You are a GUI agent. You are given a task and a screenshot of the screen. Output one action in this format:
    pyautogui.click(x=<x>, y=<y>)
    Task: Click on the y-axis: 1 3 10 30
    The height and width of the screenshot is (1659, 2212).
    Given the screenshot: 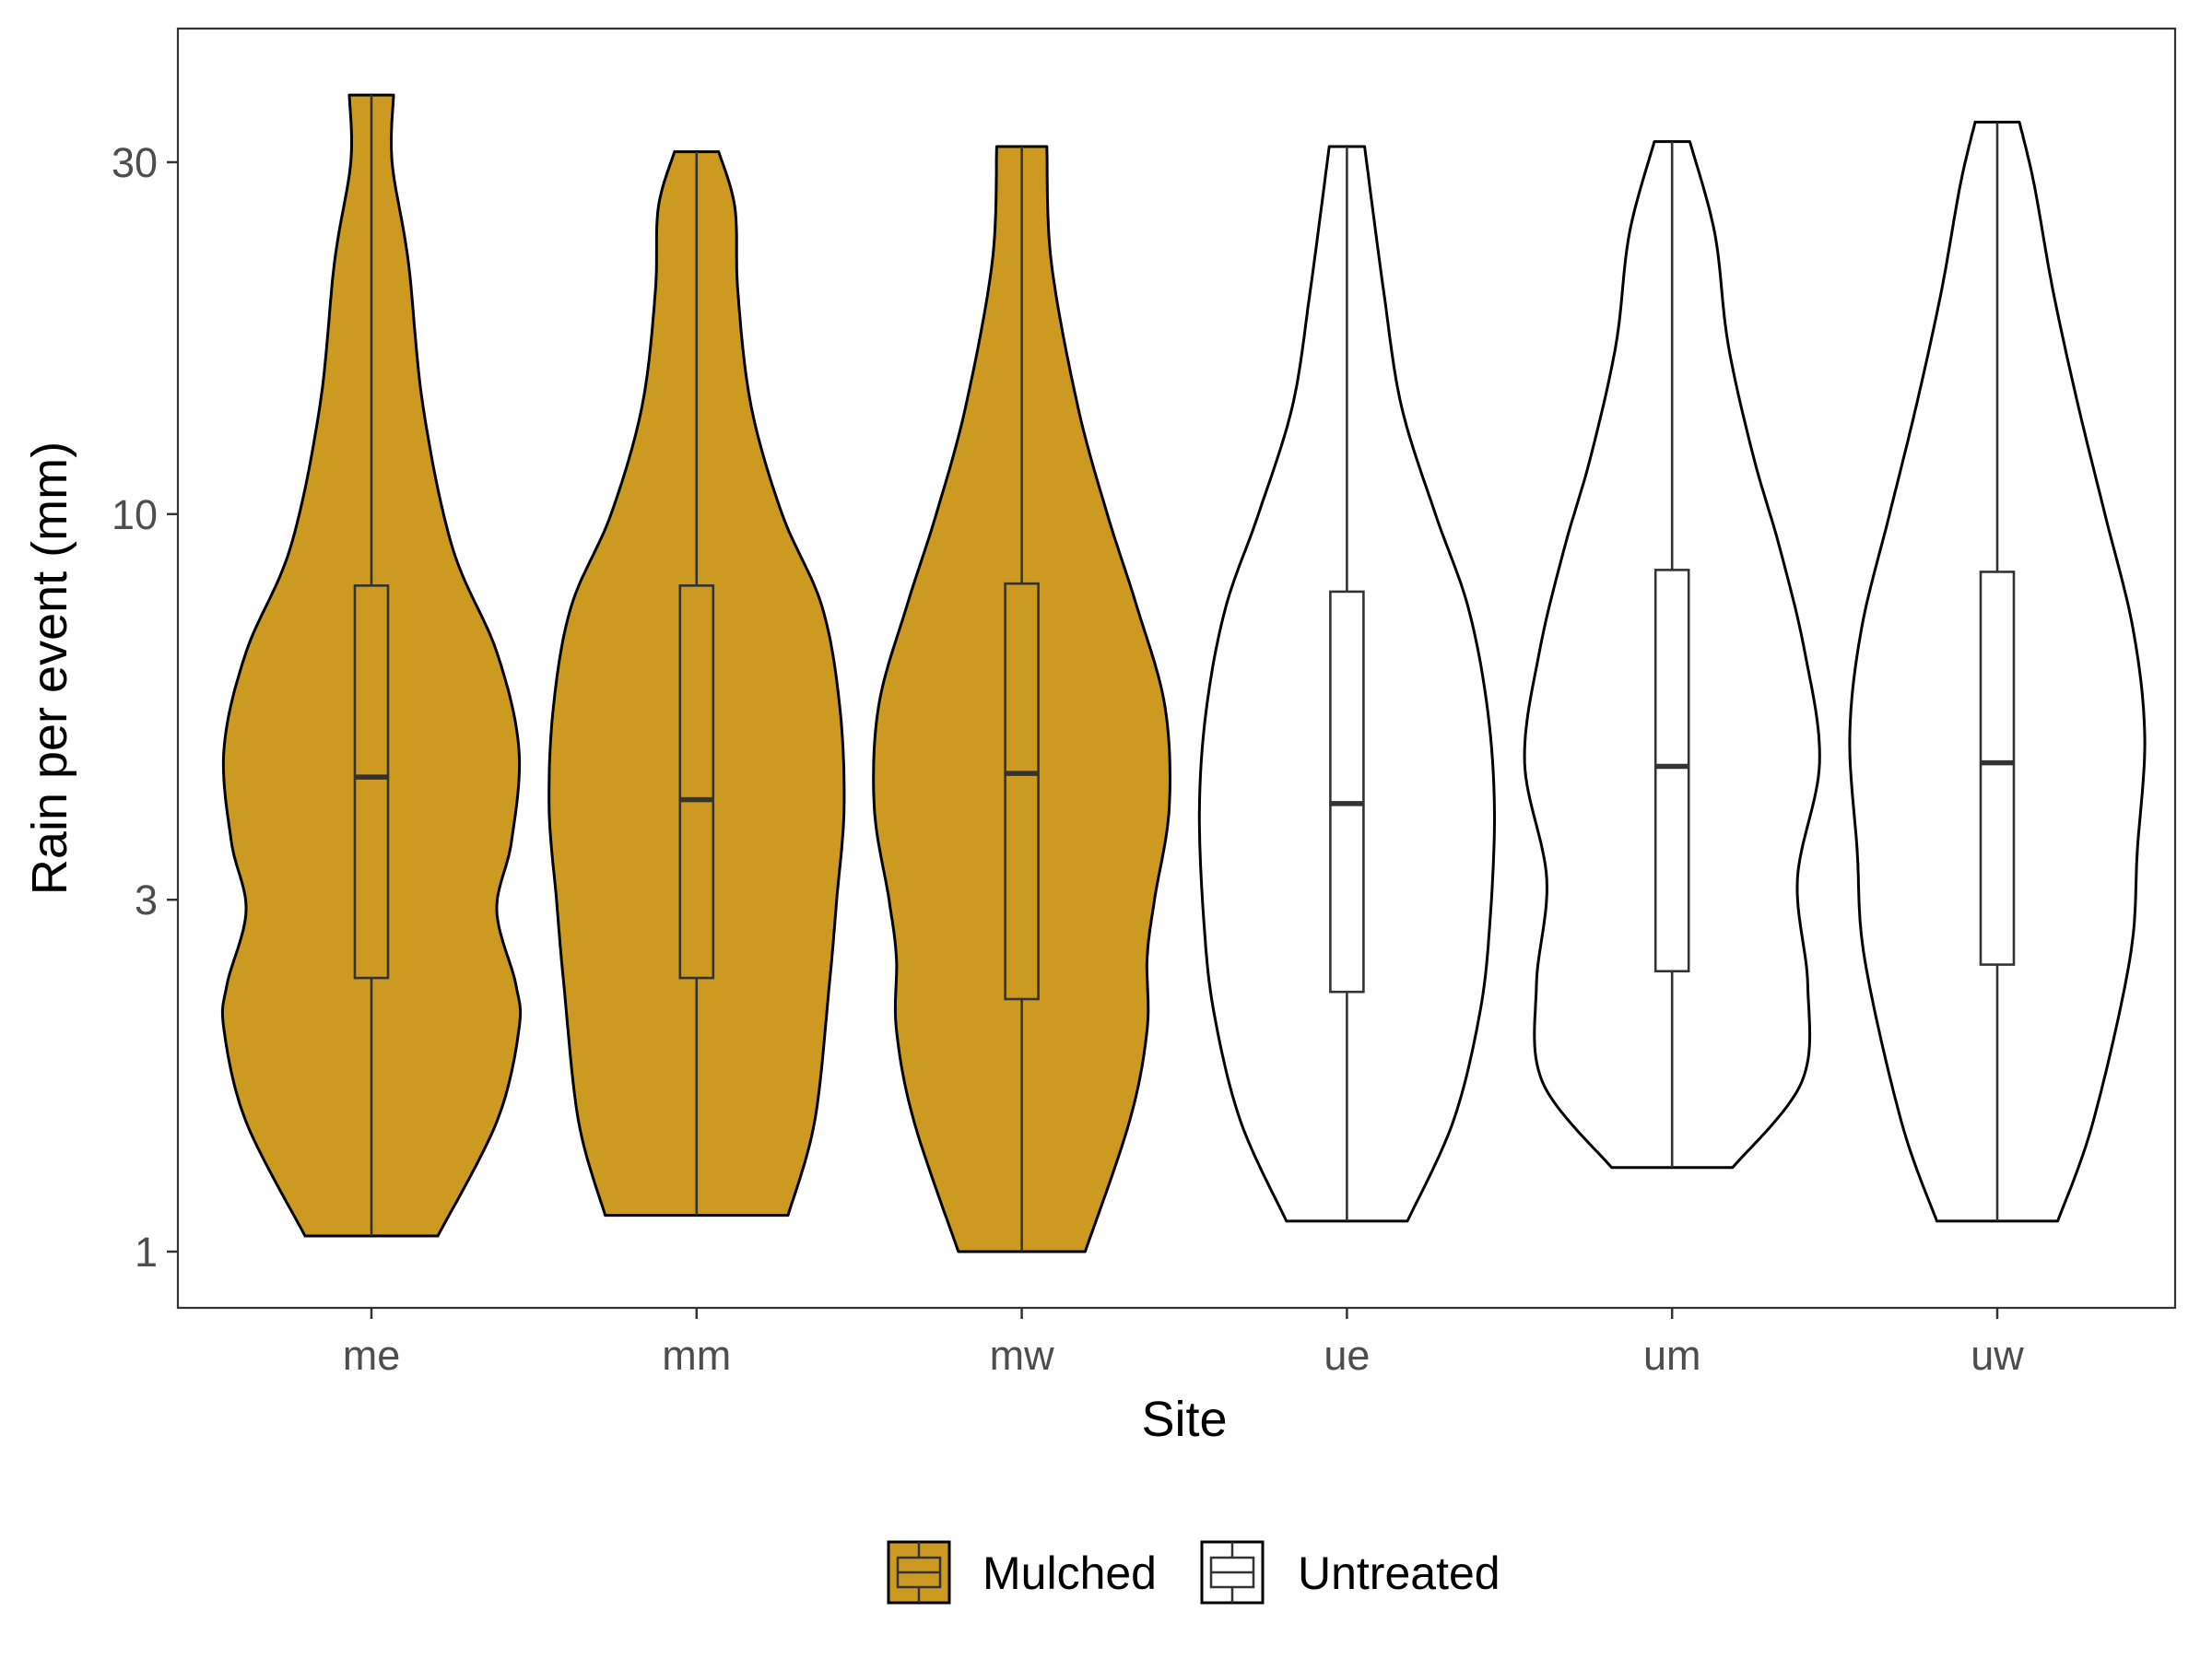 What is the action you would take?
    pyautogui.click(x=145, y=707)
    